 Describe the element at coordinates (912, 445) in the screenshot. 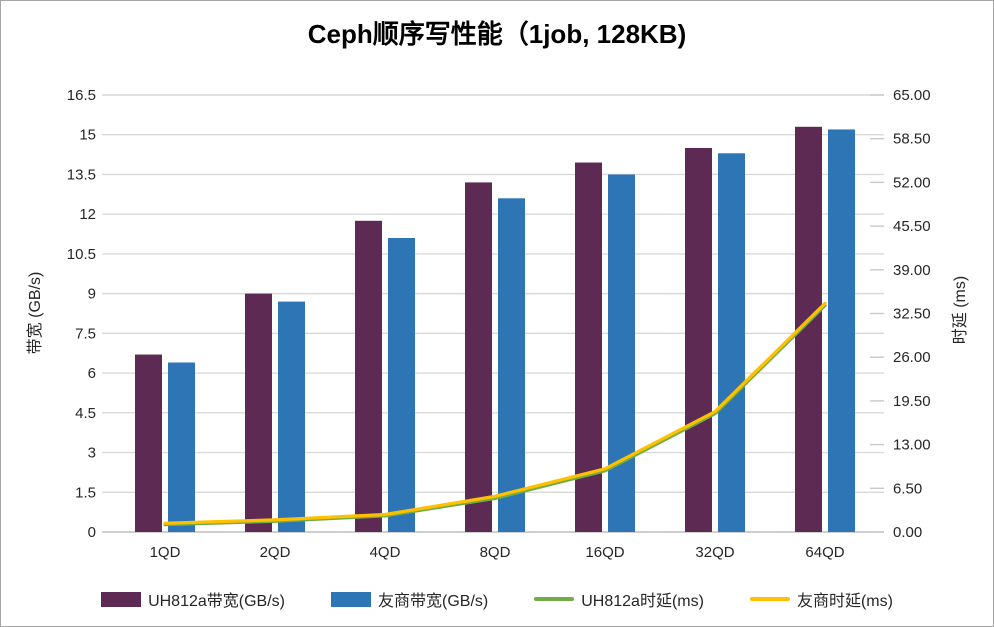

I see `right-axis-tick-label: 13.00` at that location.